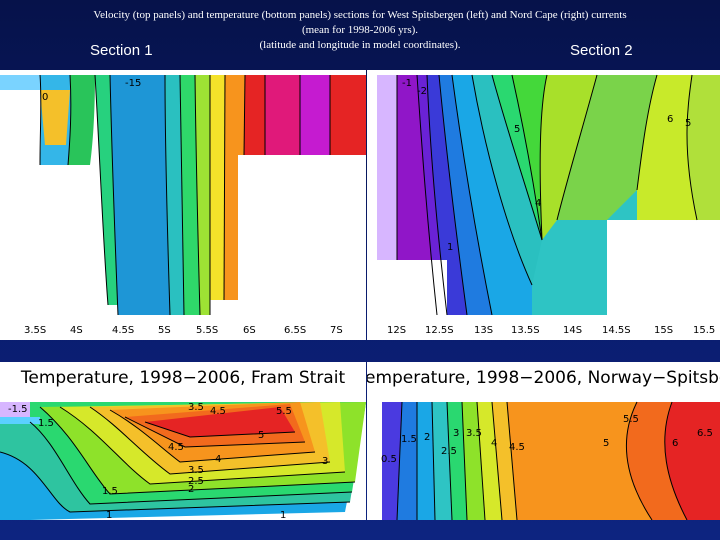 The height and width of the screenshot is (540, 720). What do you see at coordinates (164, 330) in the screenshot?
I see `x-tick-label: 5S` at bounding box center [164, 330].